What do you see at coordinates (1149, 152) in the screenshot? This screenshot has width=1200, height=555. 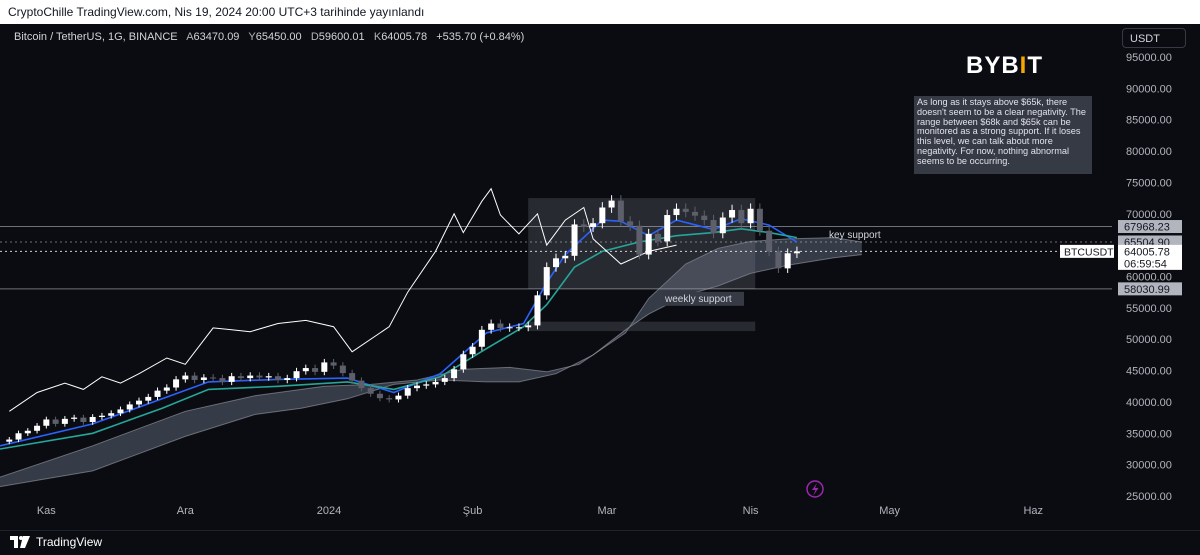 I see `y-tick-label: 80000.00` at bounding box center [1149, 152].